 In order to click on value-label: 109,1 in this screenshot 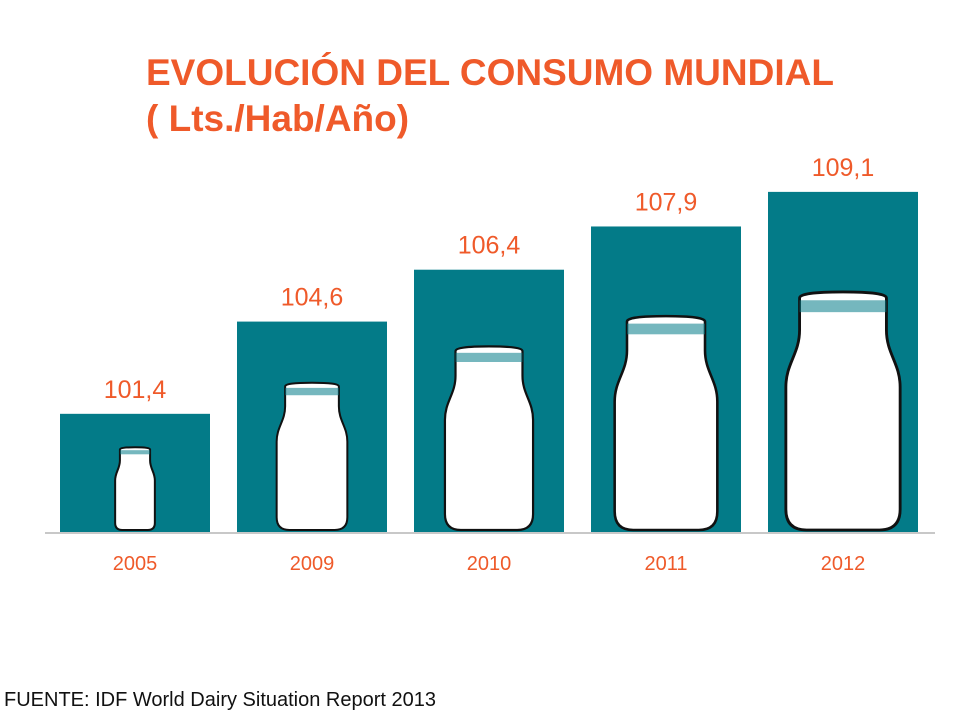, I will do `click(843, 168)`.